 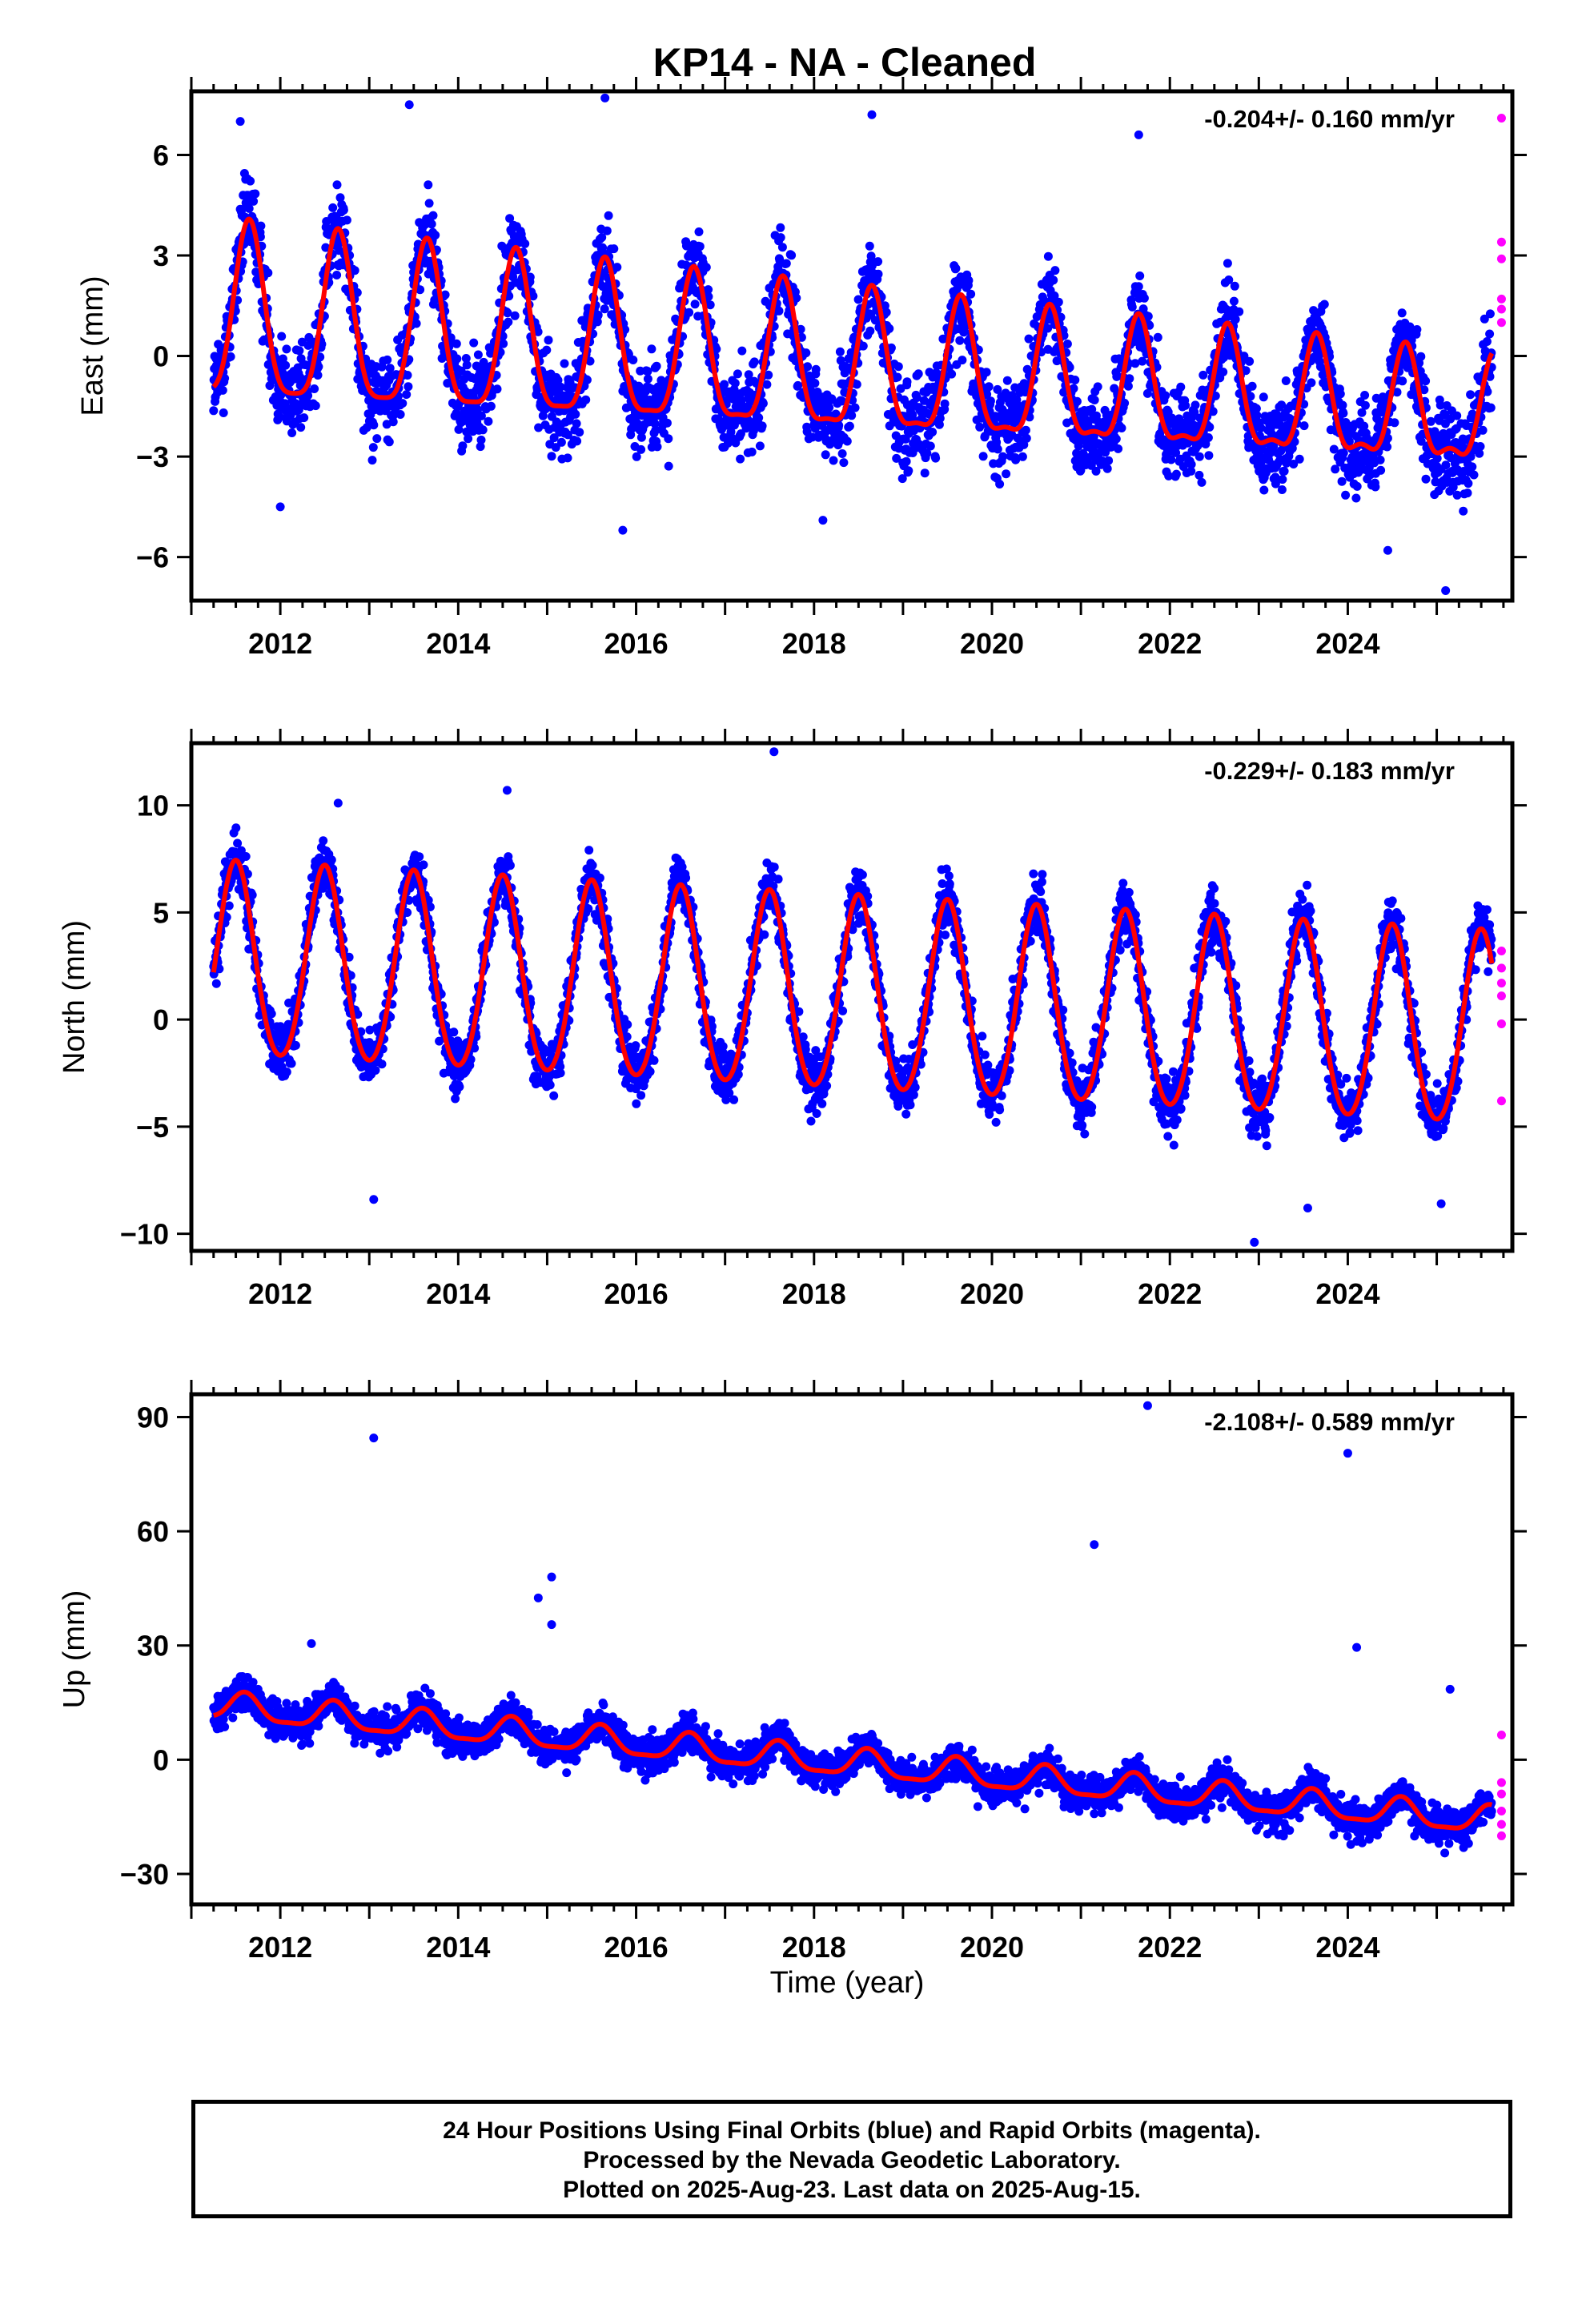 I want to click on y-axis-label: East (mm), so click(x=93, y=345).